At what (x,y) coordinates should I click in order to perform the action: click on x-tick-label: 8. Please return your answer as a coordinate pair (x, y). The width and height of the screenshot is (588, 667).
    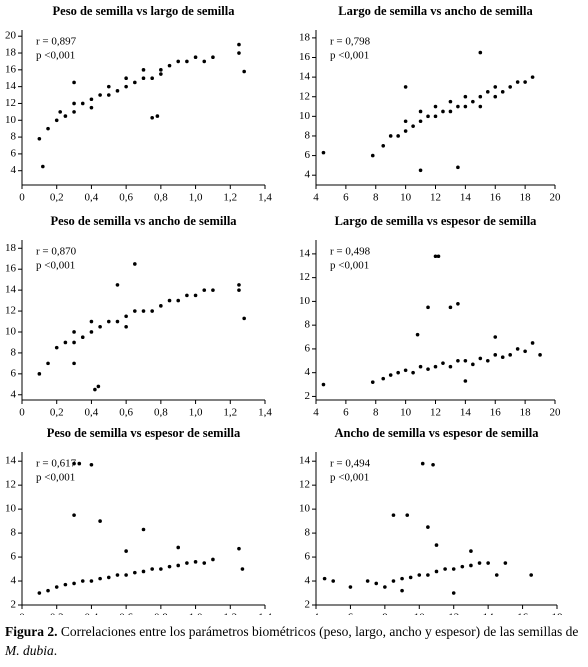
    Looking at the image, I should click on (376, 198).